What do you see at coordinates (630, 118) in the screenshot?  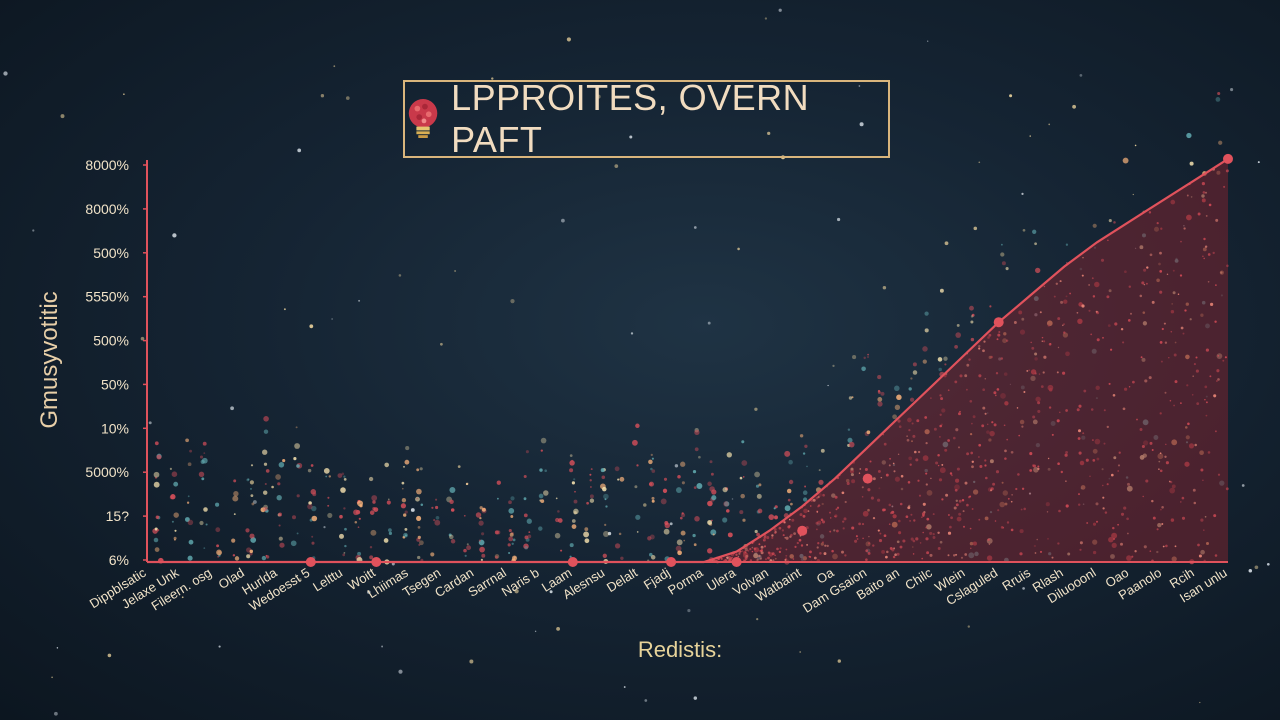 I see `chart-title: LPPROITES, OVERN PAFT` at bounding box center [630, 118].